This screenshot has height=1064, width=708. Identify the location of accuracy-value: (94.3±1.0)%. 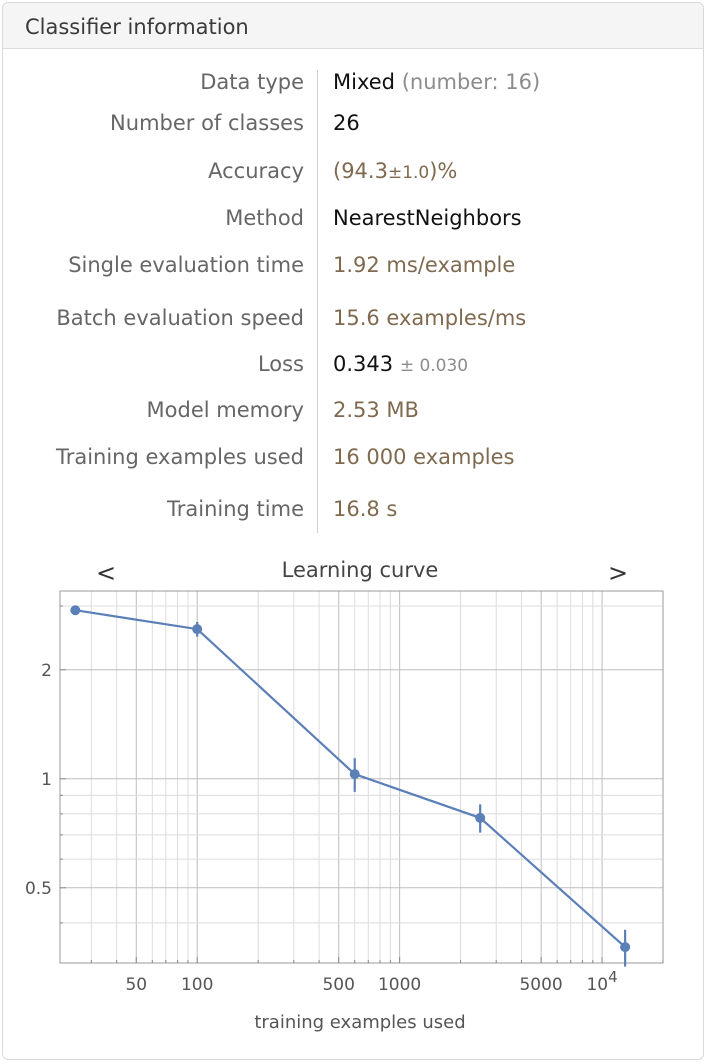
(395, 171).